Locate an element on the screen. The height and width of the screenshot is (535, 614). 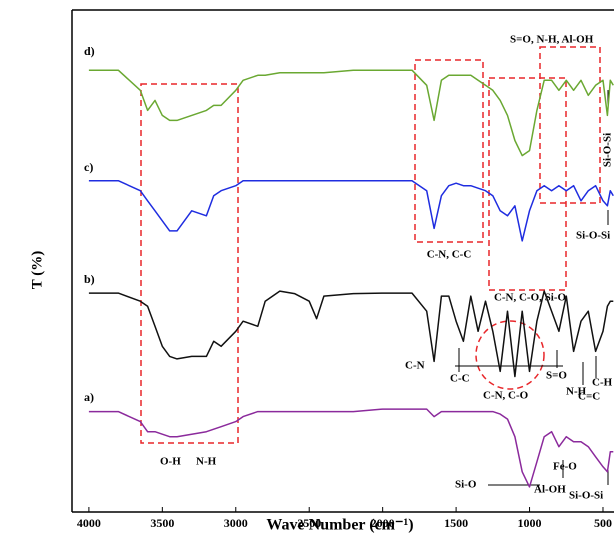
y-axis-title: T (%) is located at coordinates (37, 270).